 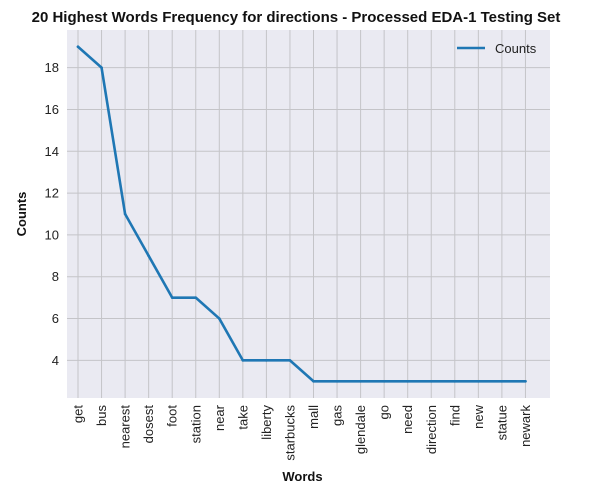 What do you see at coordinates (52, 234) in the screenshot?
I see `y-tick-label: 10` at bounding box center [52, 234].